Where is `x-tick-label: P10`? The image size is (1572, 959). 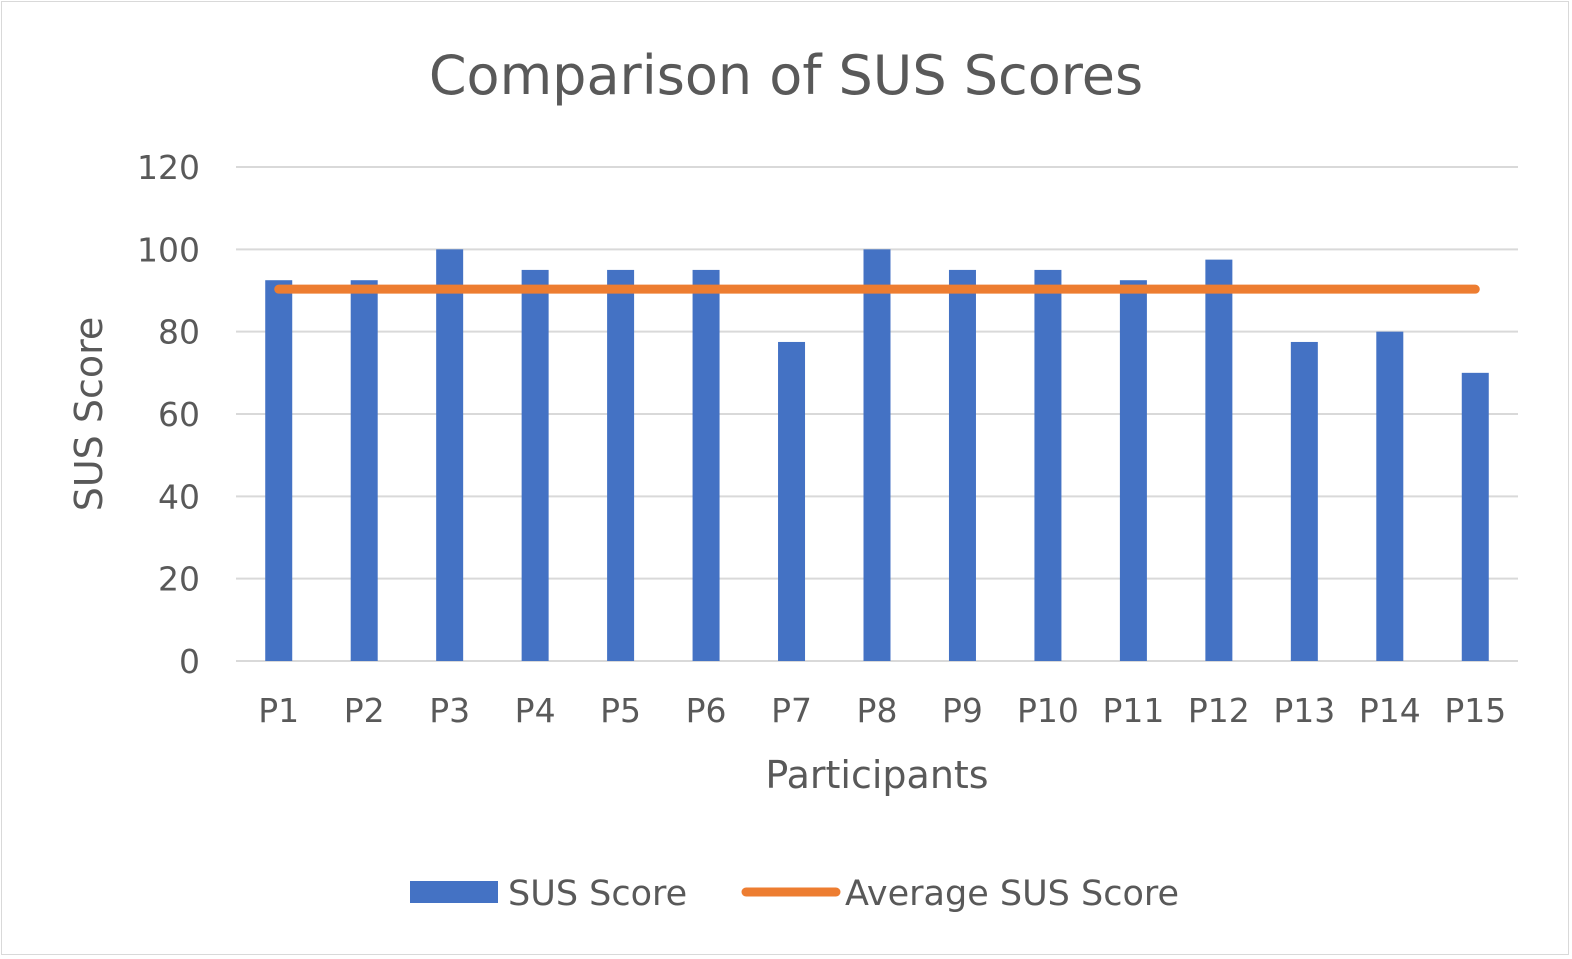
x-tick-label: P10 is located at coordinates (1048, 710).